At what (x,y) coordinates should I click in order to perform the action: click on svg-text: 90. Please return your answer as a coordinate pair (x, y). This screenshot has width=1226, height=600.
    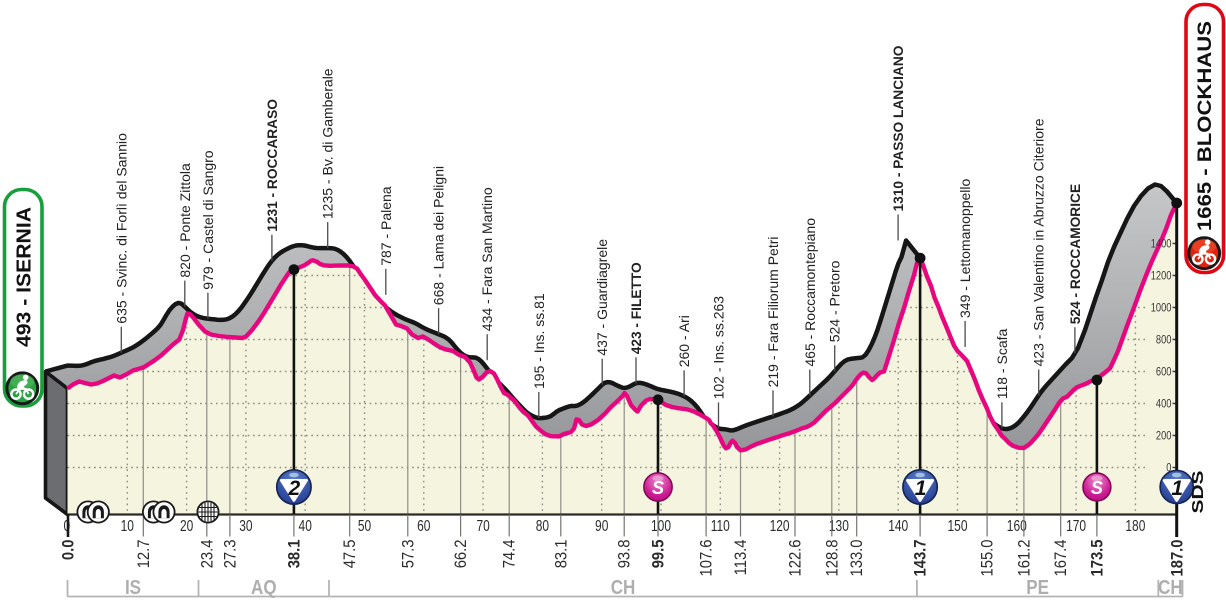
    Looking at the image, I should click on (601, 526).